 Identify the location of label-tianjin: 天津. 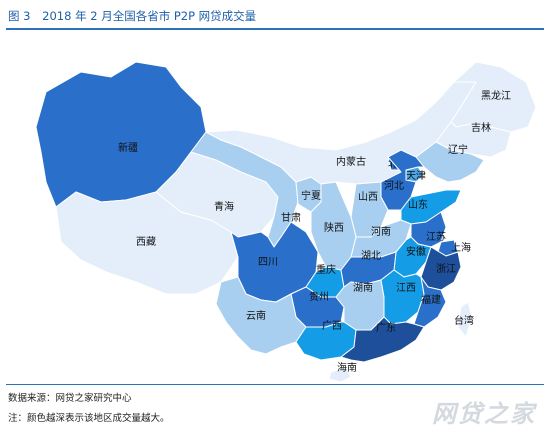
(416, 176).